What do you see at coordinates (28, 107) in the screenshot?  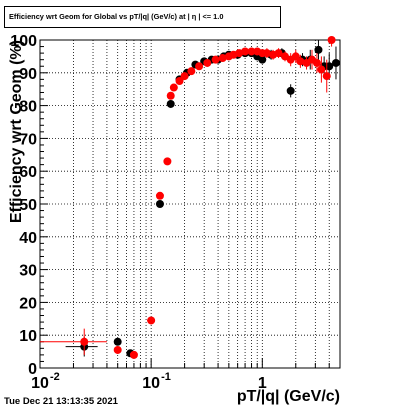 I see `y-tick-label: 80` at bounding box center [28, 107].